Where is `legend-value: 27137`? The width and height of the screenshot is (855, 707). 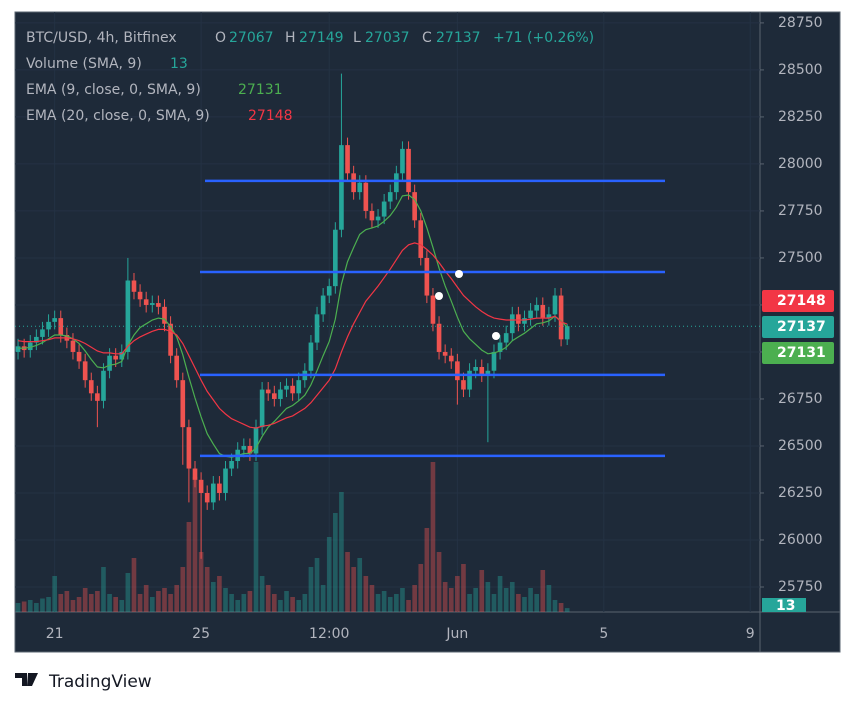 legend-value: 27137 is located at coordinates (458, 38).